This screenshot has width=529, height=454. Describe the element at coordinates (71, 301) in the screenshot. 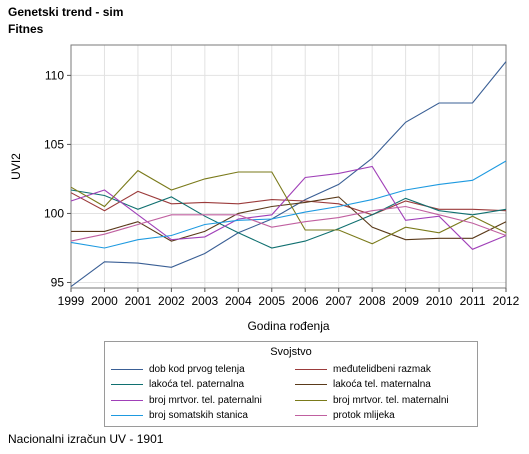

I see `x-tick-label: 1999` at that location.